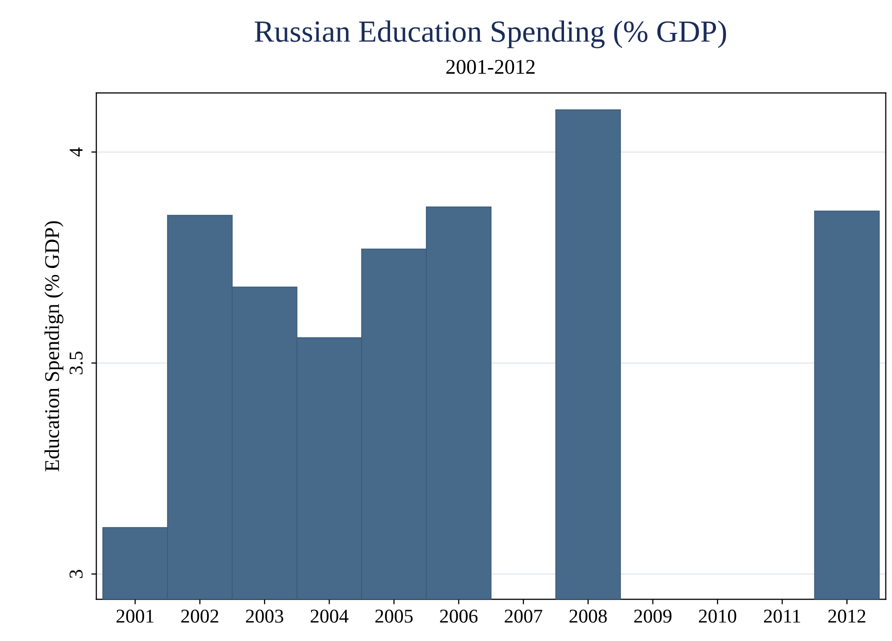 This screenshot has height=641, width=892. Describe the element at coordinates (490, 34) in the screenshot. I see `chart-title: Russian Education Spending (% GDP)` at that location.